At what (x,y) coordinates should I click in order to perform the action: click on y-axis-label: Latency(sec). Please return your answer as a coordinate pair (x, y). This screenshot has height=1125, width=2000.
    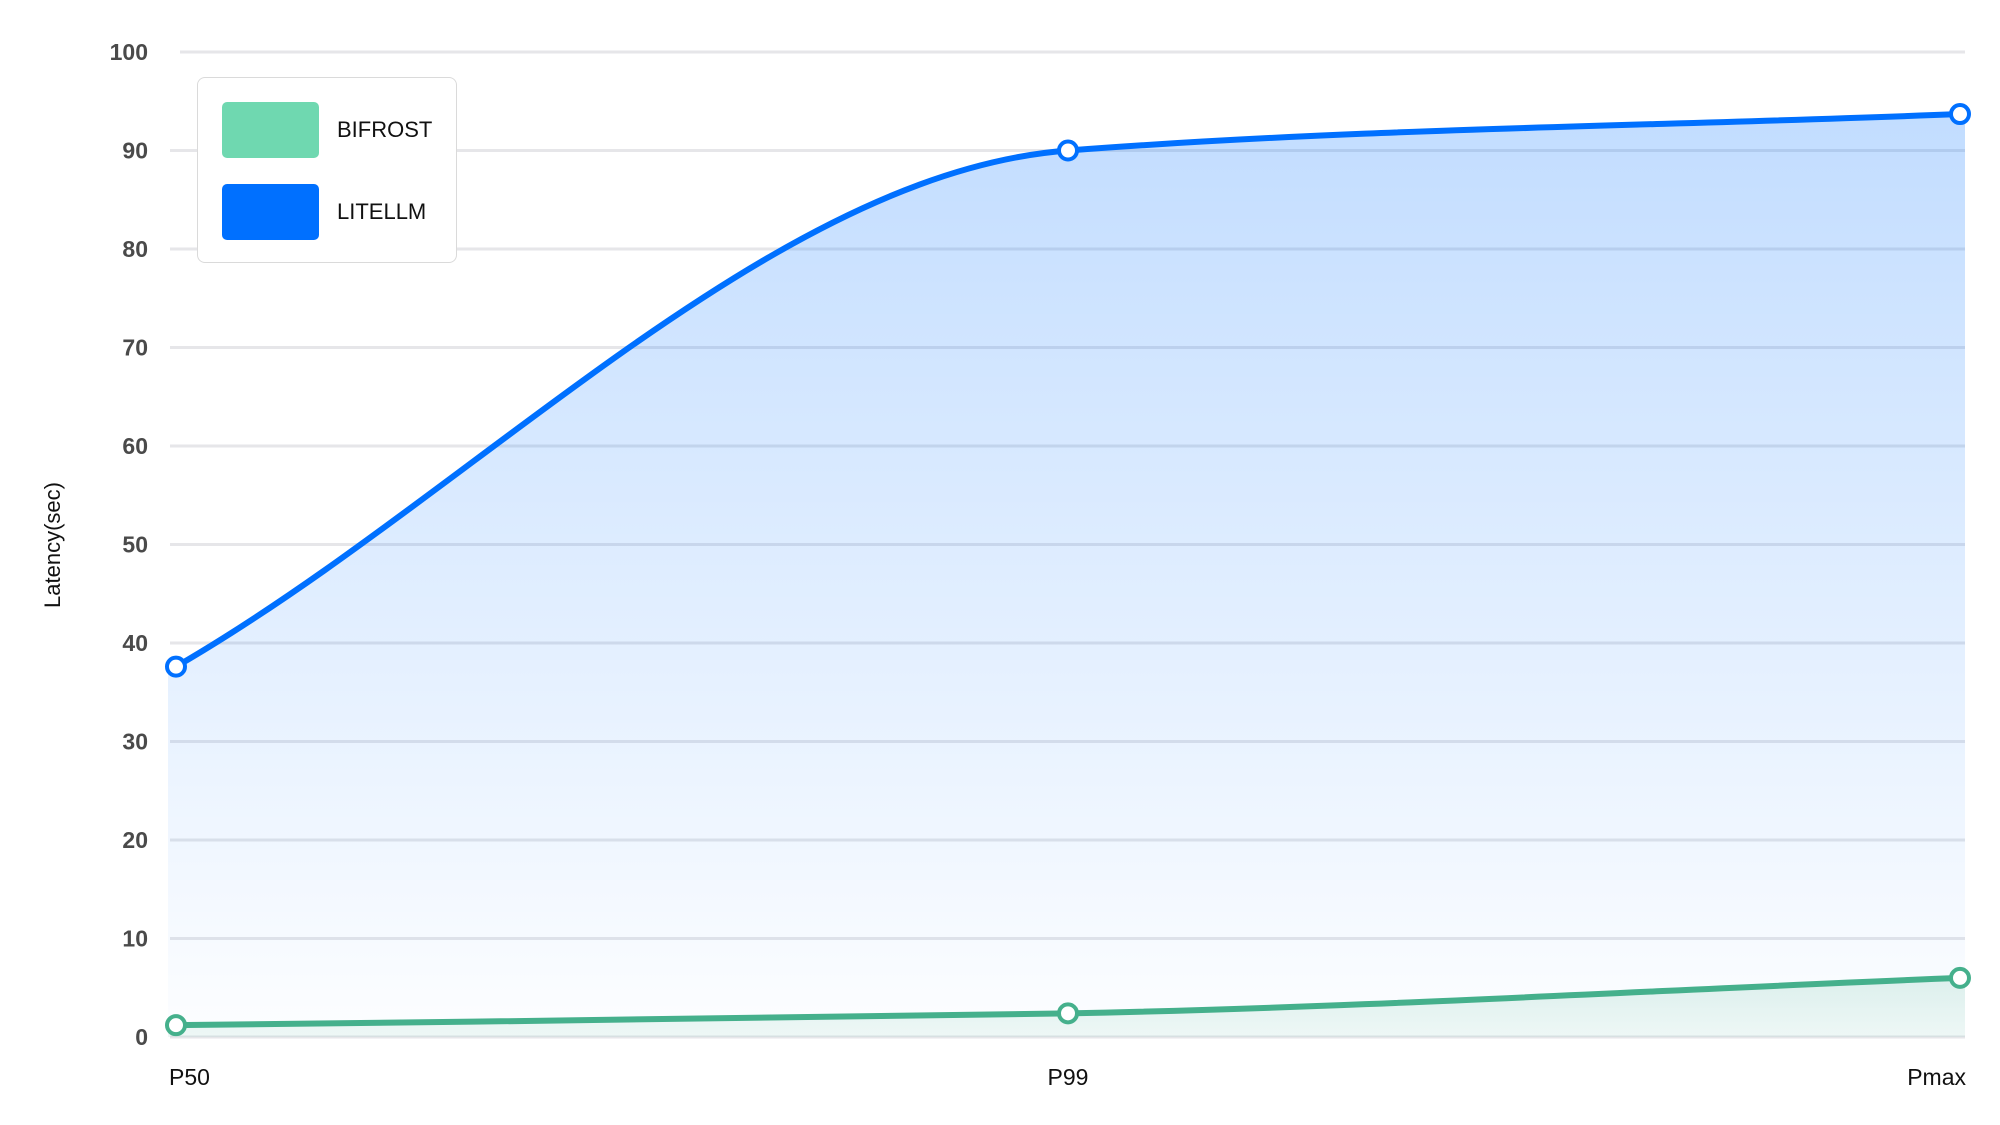
    Looking at the image, I should click on (52, 545).